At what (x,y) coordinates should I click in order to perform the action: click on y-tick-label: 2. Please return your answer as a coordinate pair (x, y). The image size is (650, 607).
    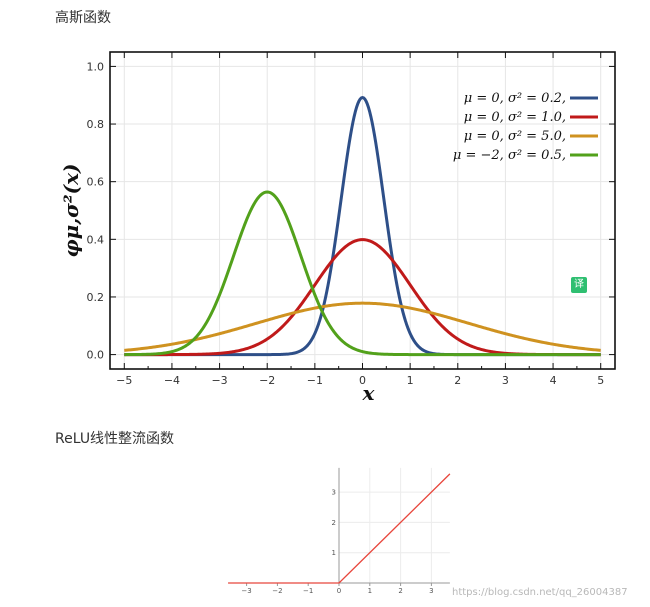
    Looking at the image, I should click on (334, 523).